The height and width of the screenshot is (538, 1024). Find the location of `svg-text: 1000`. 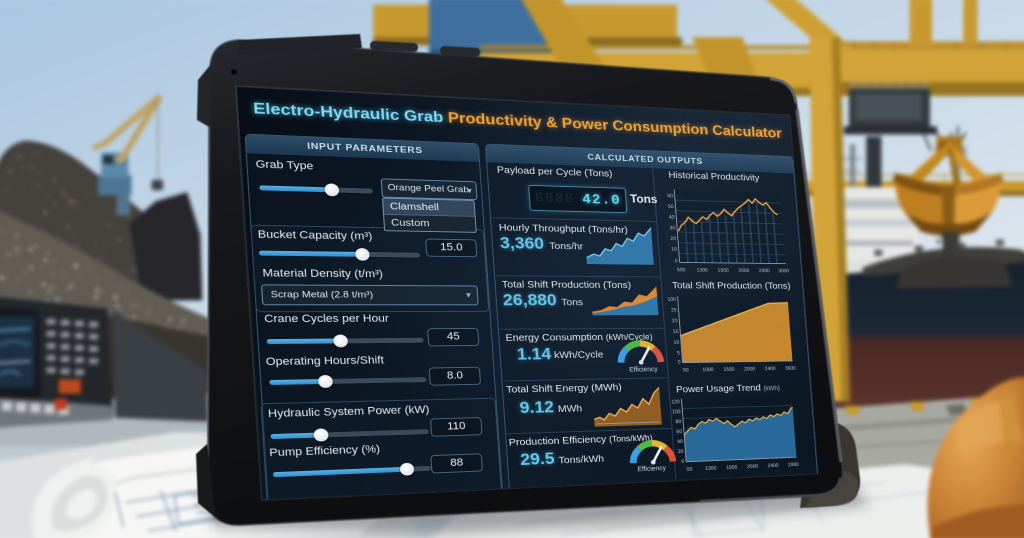

svg-text: 1000 is located at coordinates (708, 370).